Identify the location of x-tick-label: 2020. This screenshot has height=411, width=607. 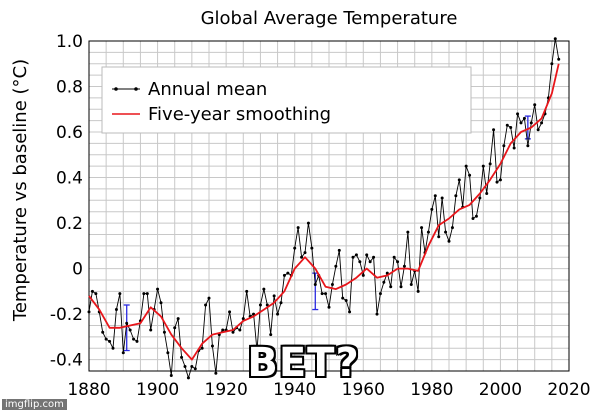
(568, 390).